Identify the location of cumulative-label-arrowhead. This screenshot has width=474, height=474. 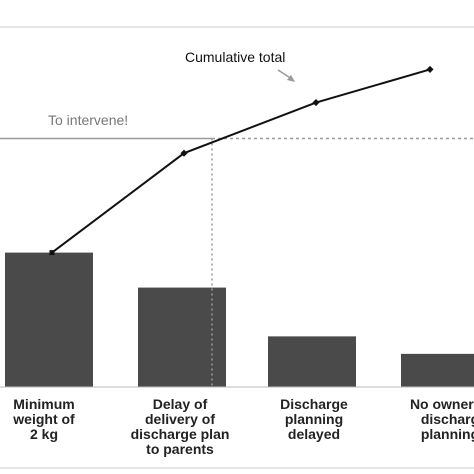
(291, 78).